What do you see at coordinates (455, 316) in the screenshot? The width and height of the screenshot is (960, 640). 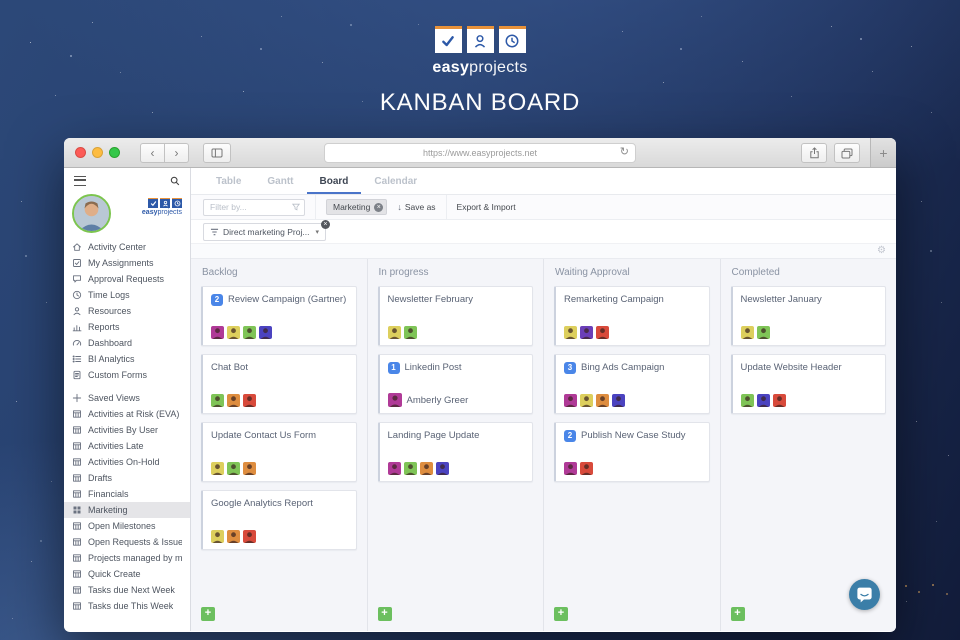 I see `kanban-card-newsletter-february: Newsletter February` at bounding box center [455, 316].